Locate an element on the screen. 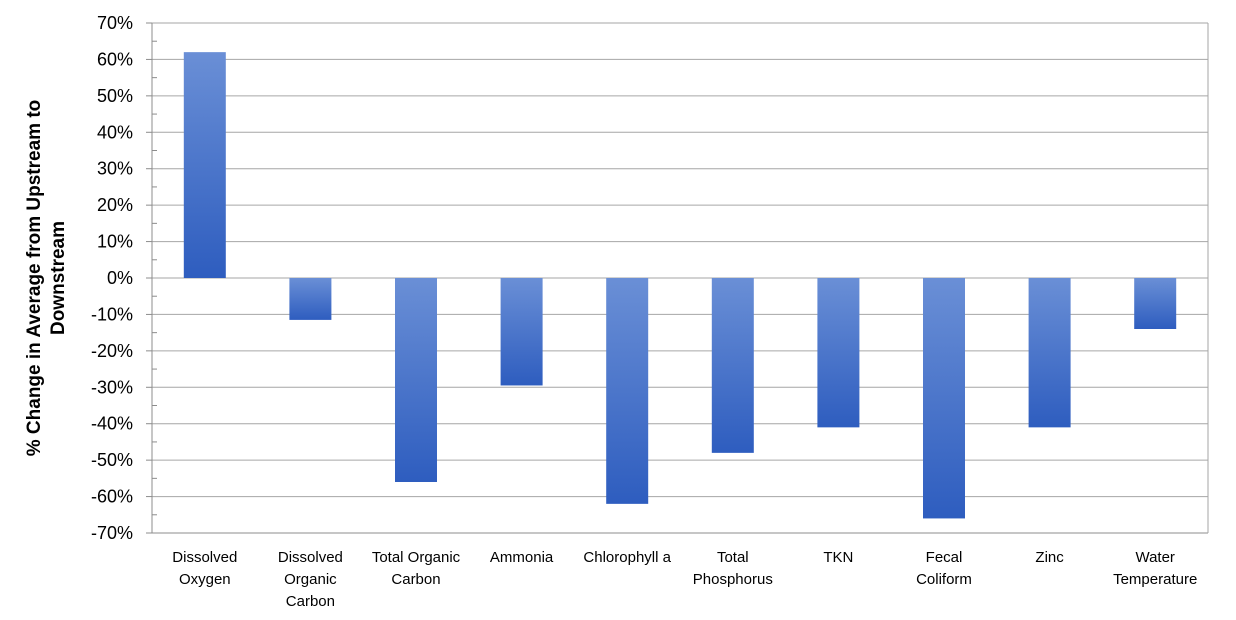 Image resolution: width=1236 pixels, height=620 pixels. x-category-label: Ammonia is located at coordinates (522, 557).